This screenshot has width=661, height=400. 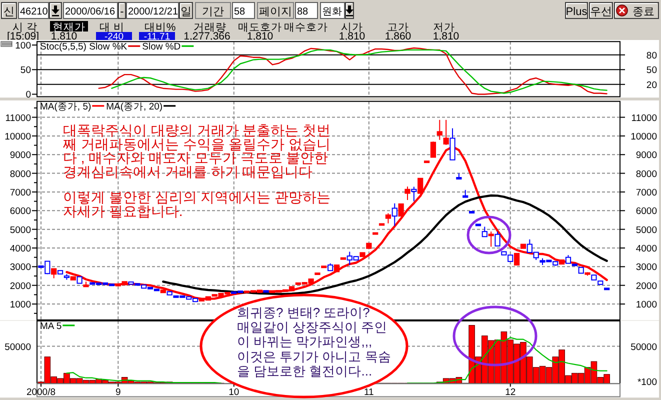 I want to click on button-label: 우선, so click(x=601, y=12).